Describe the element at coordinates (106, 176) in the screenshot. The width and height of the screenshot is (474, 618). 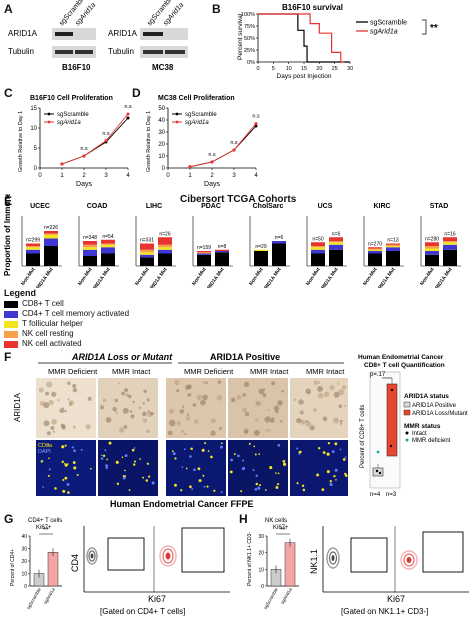
I see `b16f10-prolif-xtick-label: 3` at that location.